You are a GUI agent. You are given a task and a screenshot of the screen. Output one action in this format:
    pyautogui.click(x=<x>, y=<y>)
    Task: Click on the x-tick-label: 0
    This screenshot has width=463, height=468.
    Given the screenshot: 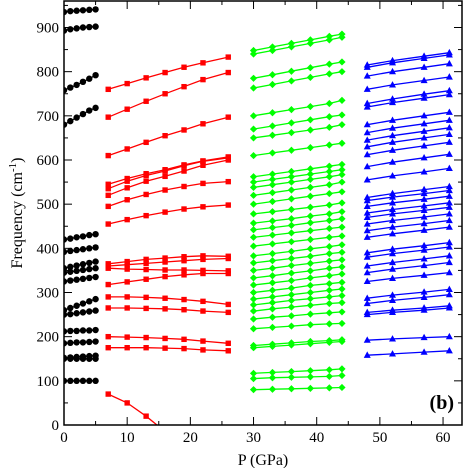 What is the action you would take?
    pyautogui.click(x=64, y=438)
    